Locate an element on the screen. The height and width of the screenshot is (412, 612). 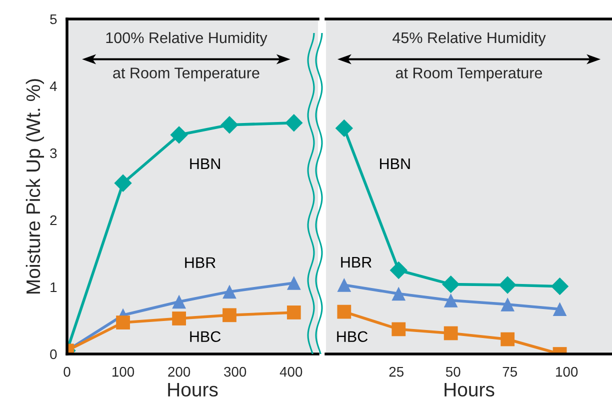
x-tick-label: 50 is located at coordinates (453, 371).